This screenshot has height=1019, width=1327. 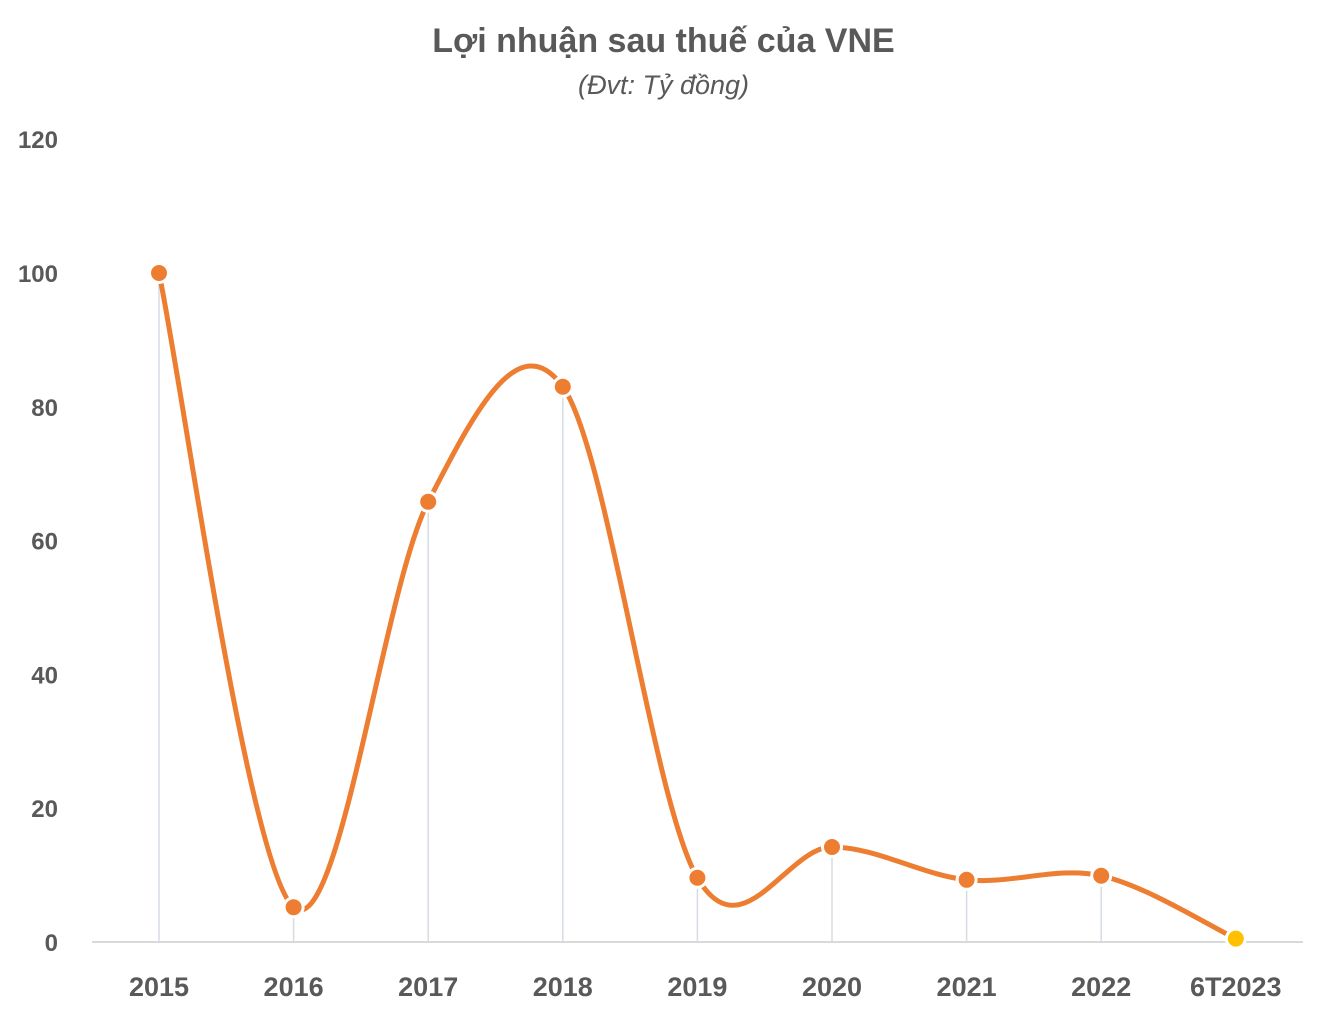 I want to click on y-tick-label: 40, so click(x=44, y=675).